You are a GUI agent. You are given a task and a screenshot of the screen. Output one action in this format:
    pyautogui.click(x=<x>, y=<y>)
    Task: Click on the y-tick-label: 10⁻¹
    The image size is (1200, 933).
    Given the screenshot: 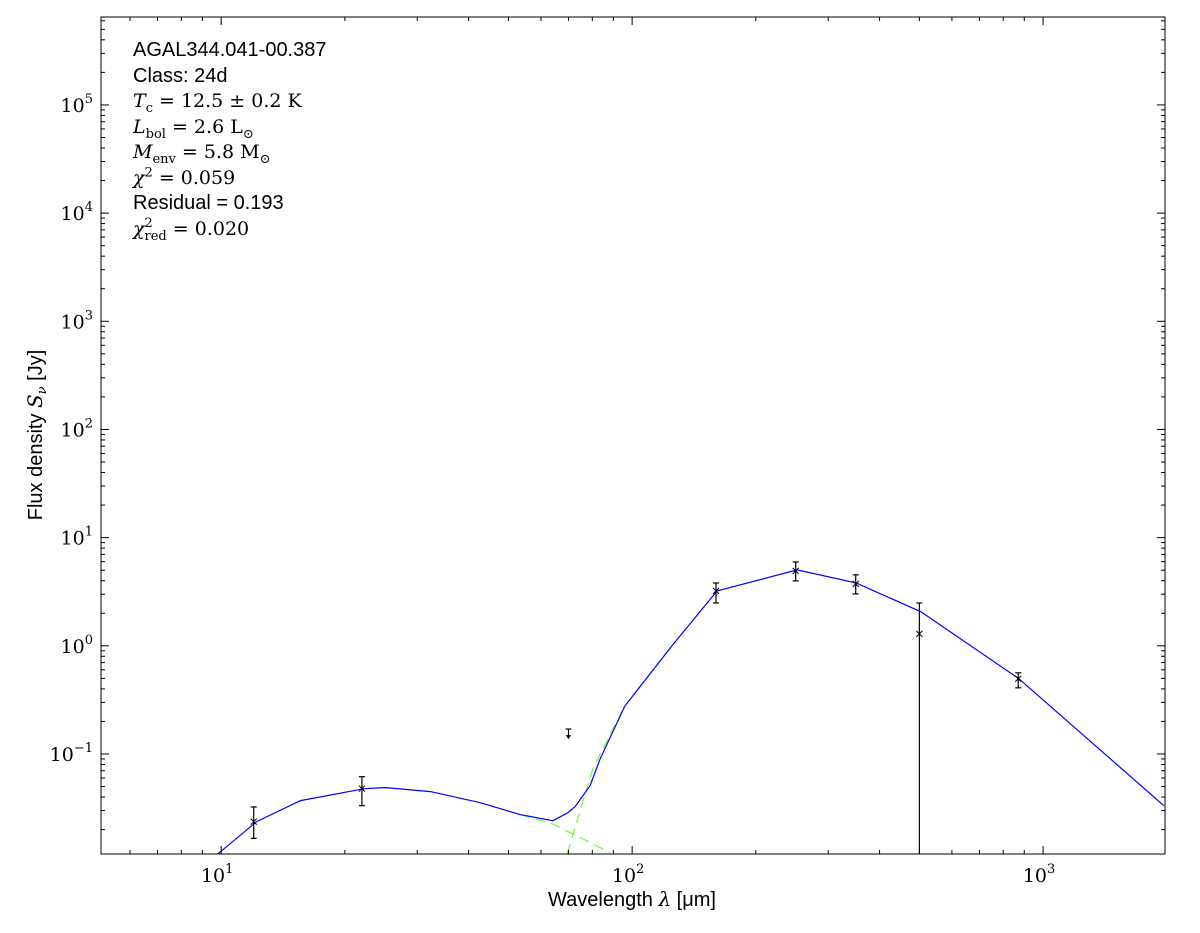 What is the action you would take?
    pyautogui.click(x=71, y=753)
    